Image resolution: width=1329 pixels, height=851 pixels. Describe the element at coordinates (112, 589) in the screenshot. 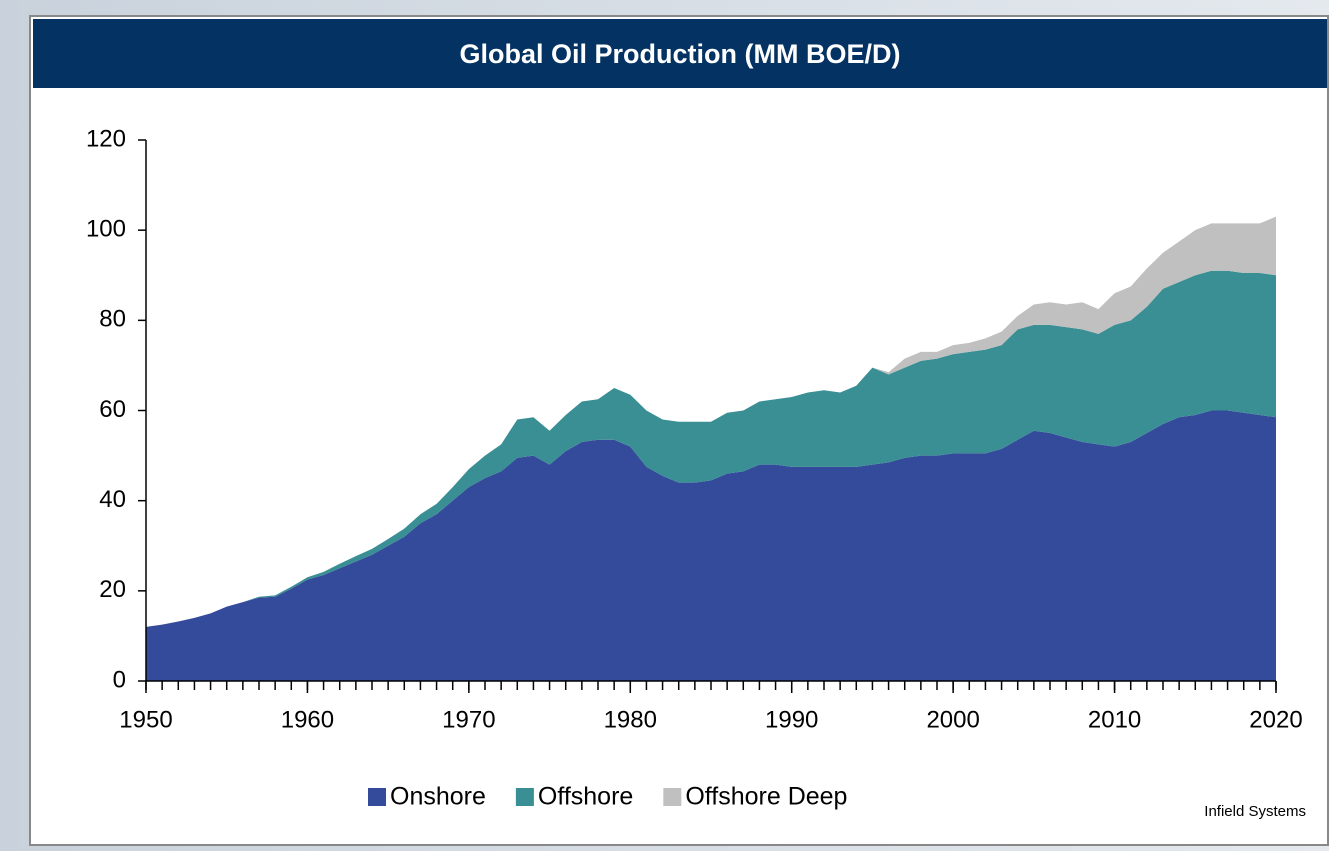

I see `y-tick-label: 20` at that location.